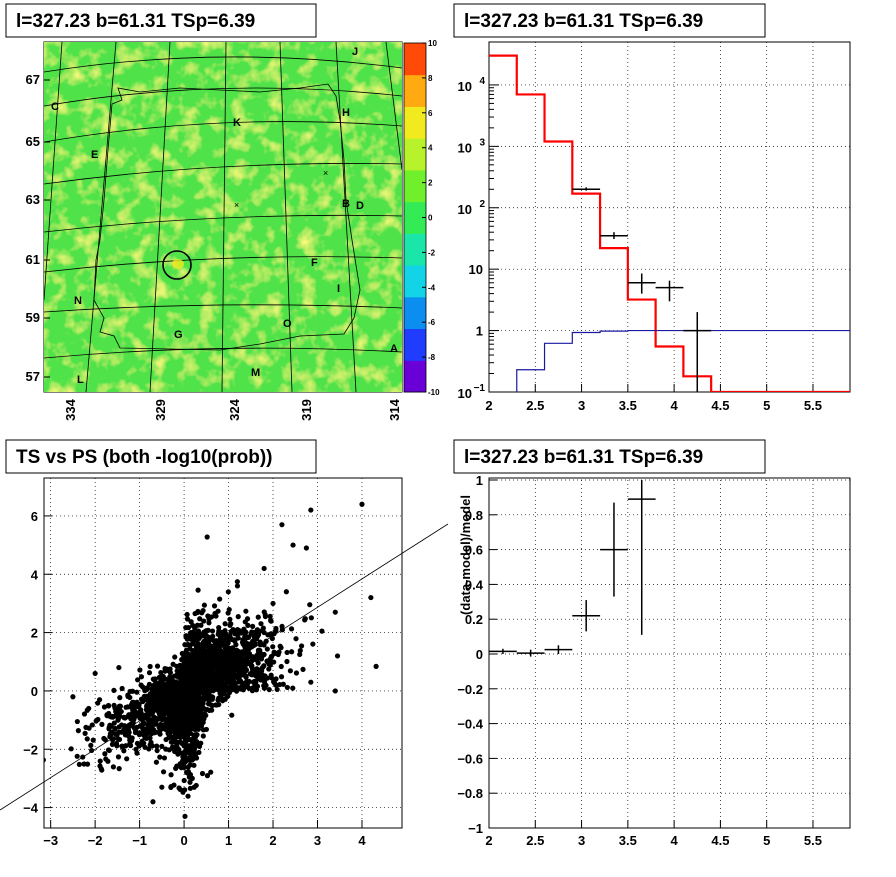 This screenshot has height=877, width=896. What do you see at coordinates (432, 287) in the screenshot?
I see `colorbar-tick-label: -4` at bounding box center [432, 287].